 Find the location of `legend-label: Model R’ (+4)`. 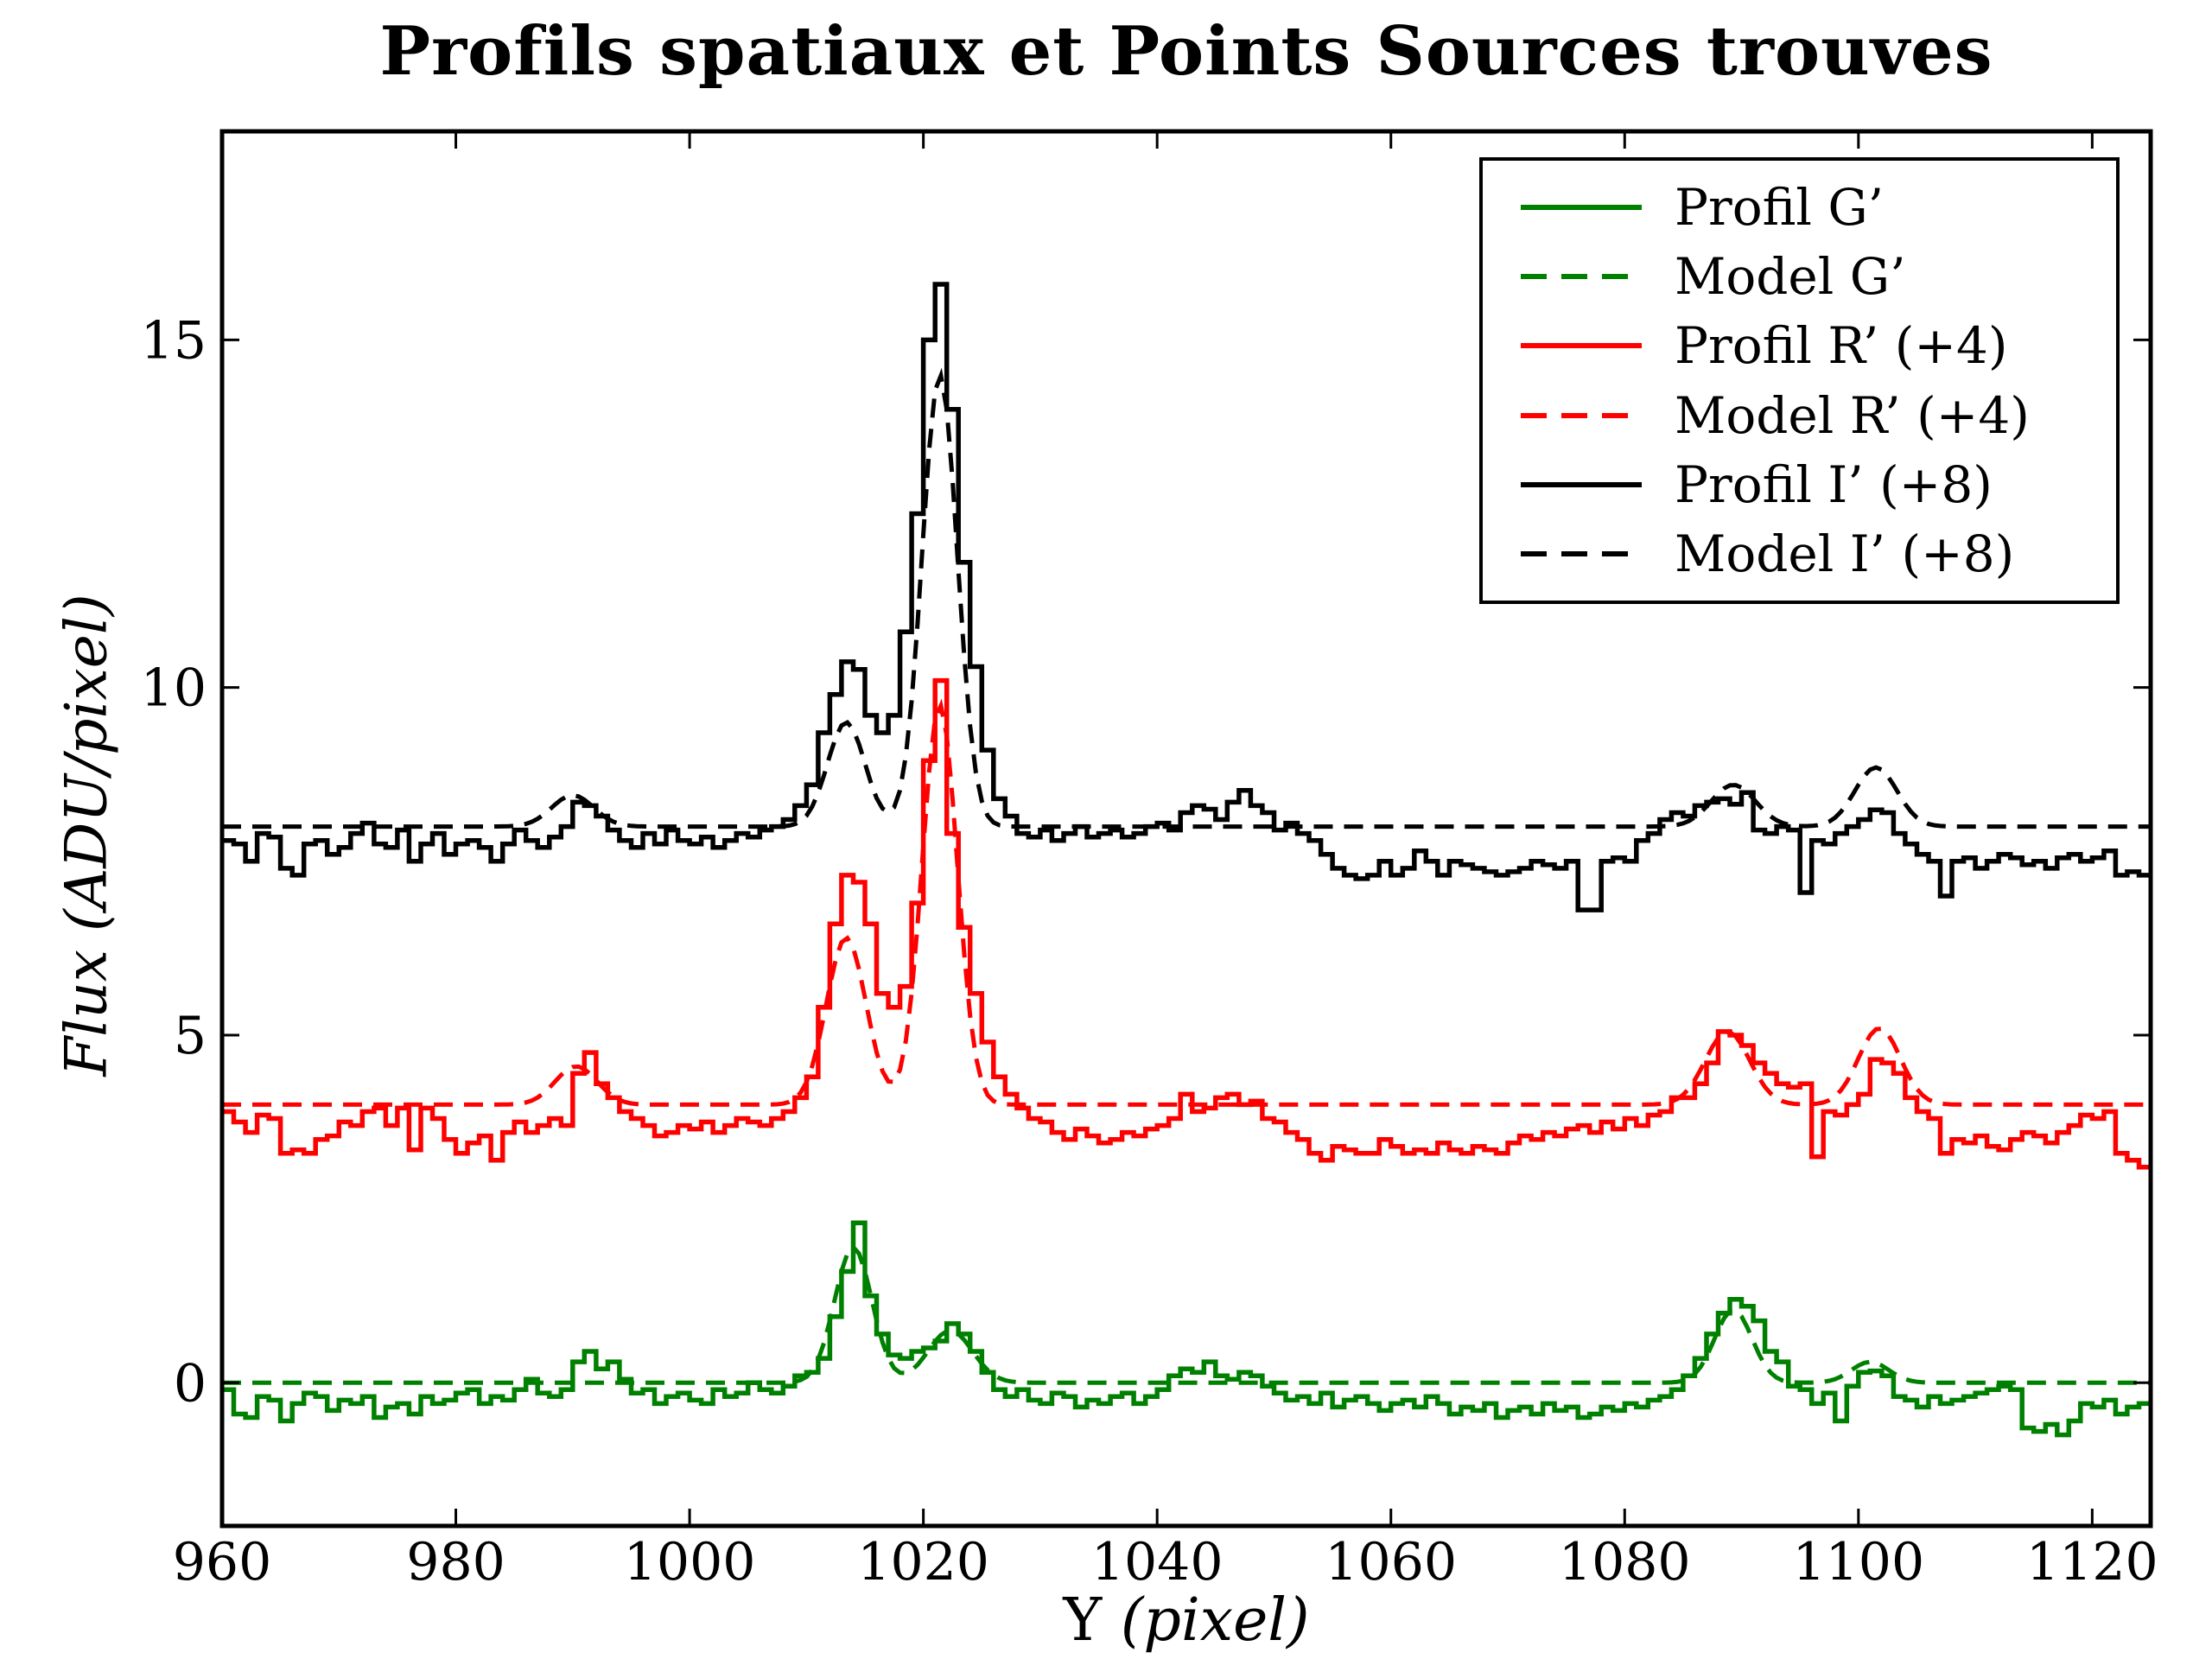

legend-label: Model R’ (+4) is located at coordinates (1852, 415).